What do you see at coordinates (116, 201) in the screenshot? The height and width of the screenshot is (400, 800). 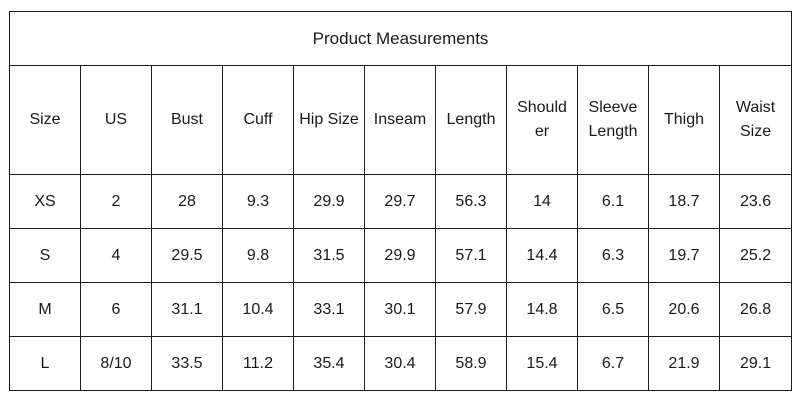 I see `table-cell: 2` at bounding box center [116, 201].